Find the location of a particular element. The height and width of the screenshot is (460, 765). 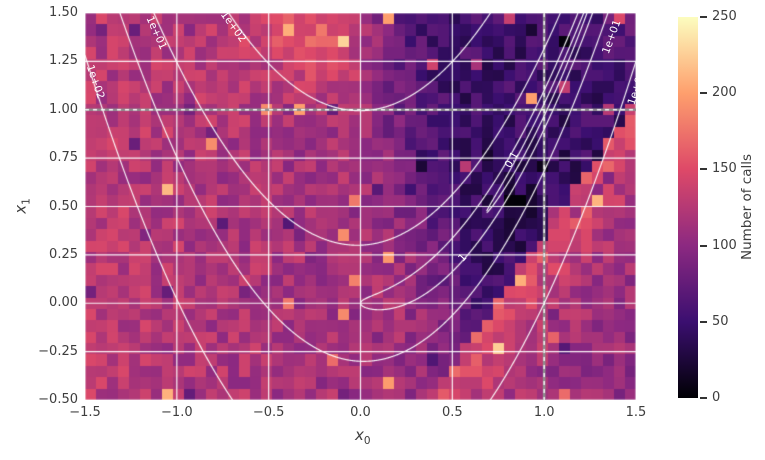

y-tick-label: 0.75 is located at coordinates (63, 158).